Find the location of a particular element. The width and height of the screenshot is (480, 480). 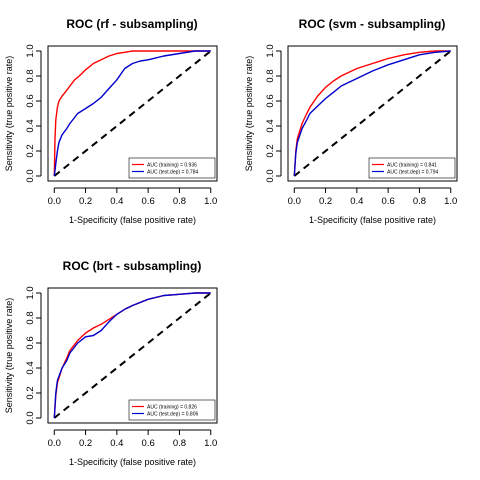

chart-title: ROC (brt - subsampling) is located at coordinates (132, 266).